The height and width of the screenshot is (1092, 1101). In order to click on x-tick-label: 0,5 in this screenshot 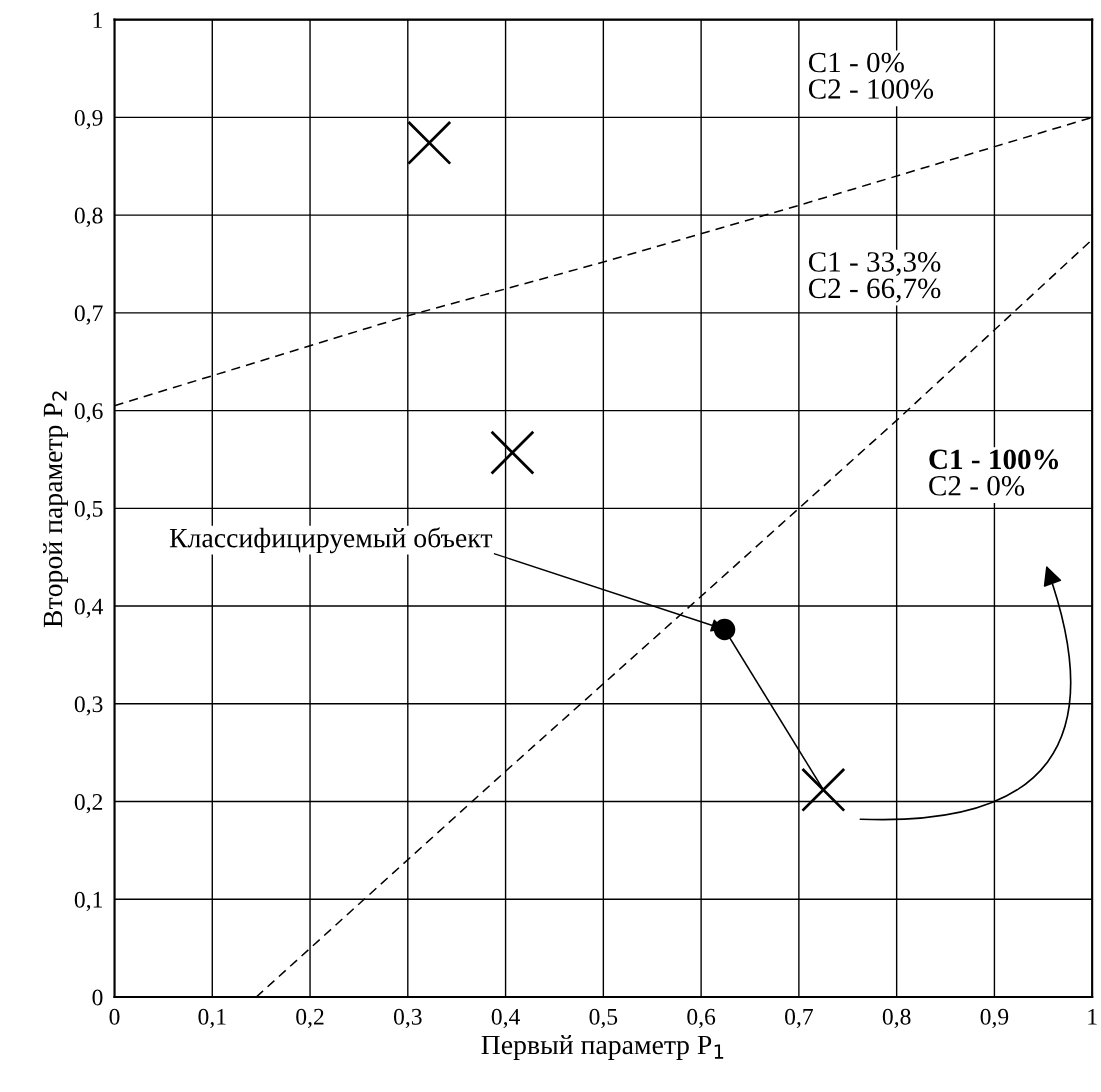, I will do `click(603, 1018)`.